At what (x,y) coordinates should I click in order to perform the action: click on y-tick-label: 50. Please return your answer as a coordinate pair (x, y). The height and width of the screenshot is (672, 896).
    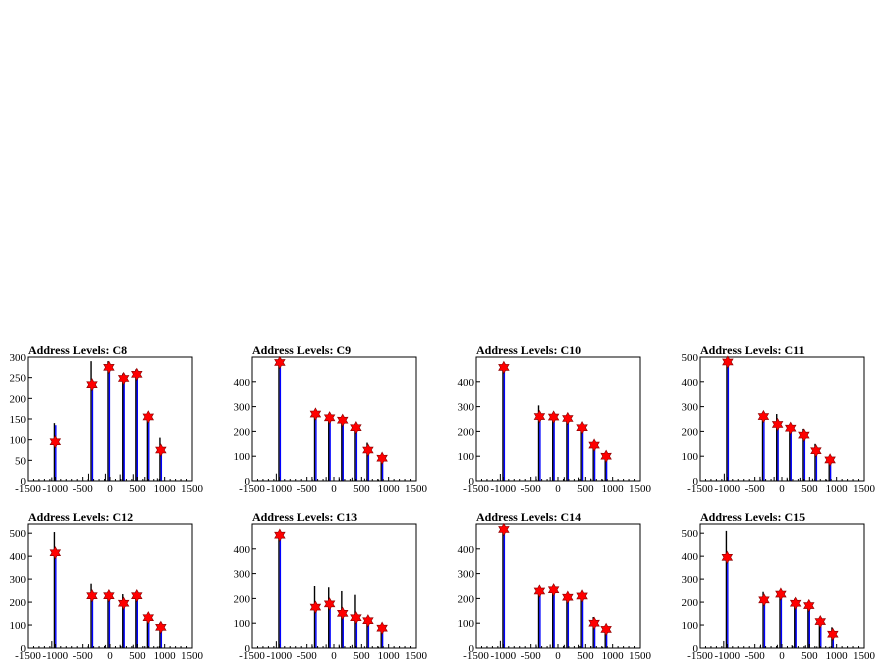
    Looking at the image, I should click on (21, 461).